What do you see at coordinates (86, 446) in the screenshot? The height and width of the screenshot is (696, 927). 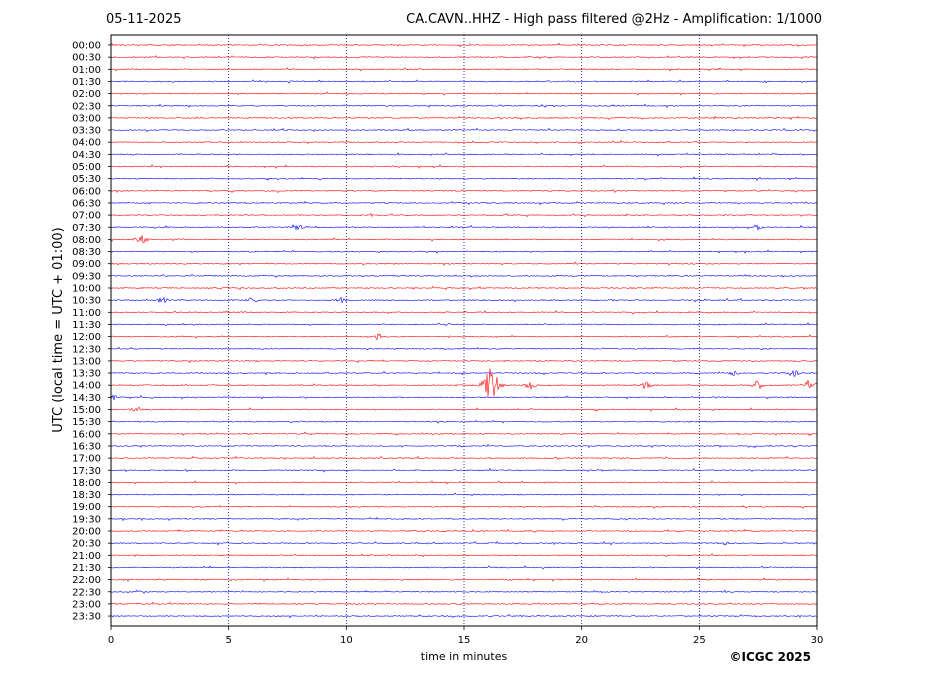 I see `y-tick-label: 16:30` at bounding box center [86, 446].